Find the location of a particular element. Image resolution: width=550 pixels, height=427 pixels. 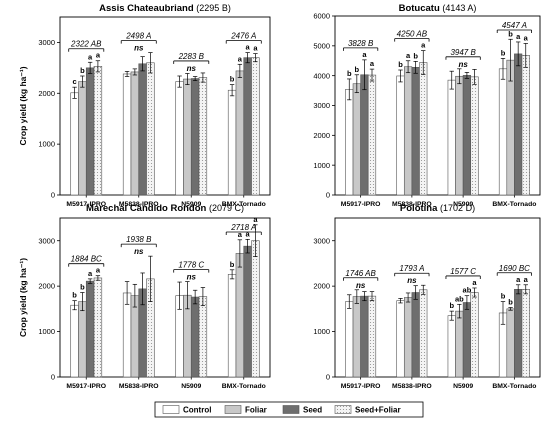

group-mean-label: 1938 B is located at coordinates (139, 239).